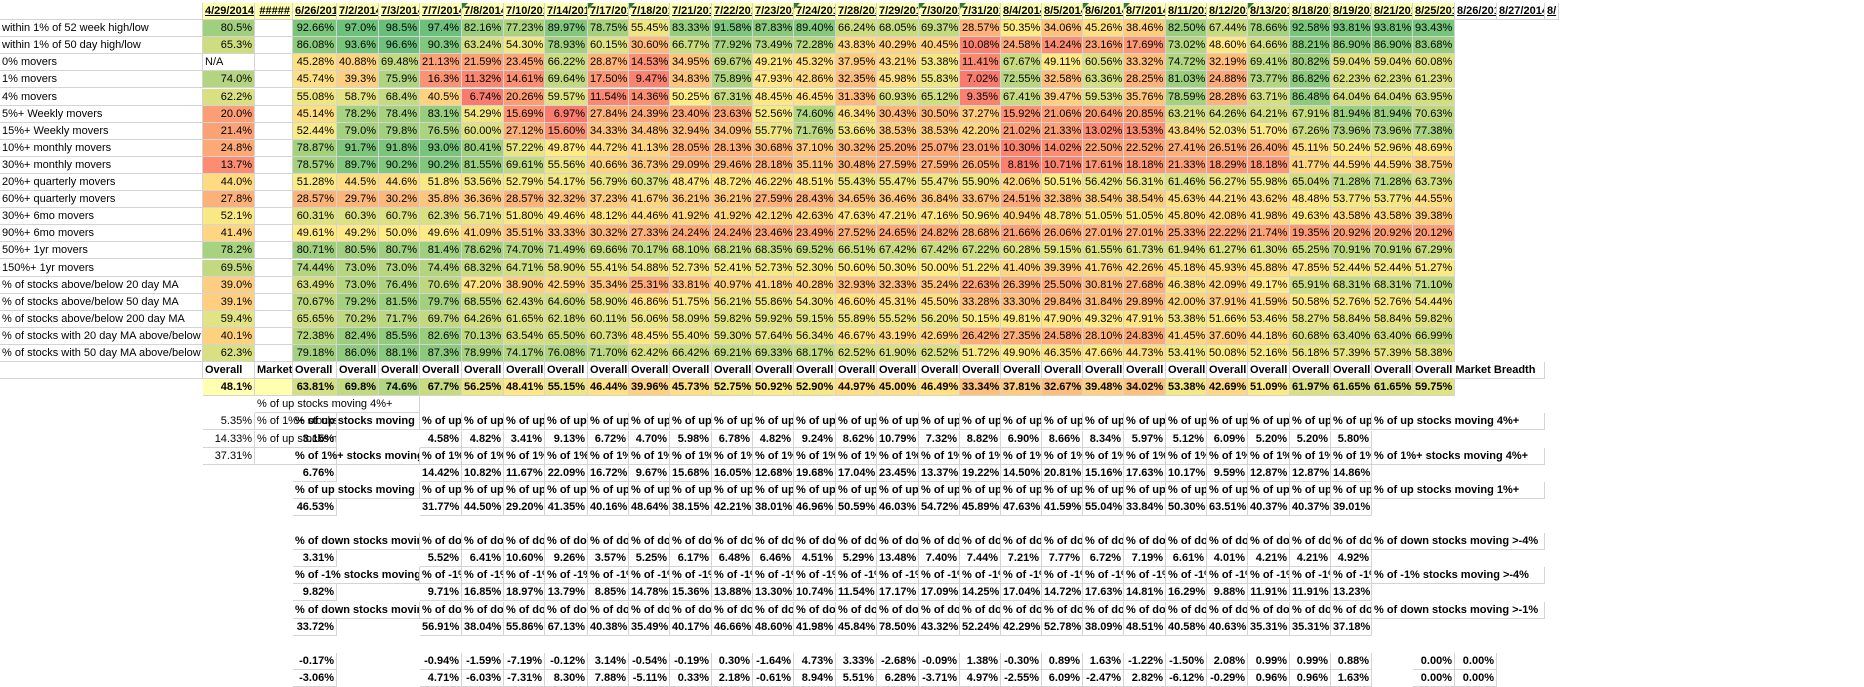 The image size is (1864, 687). Describe the element at coordinates (101, 63) in the screenshot. I see `metric-label: 0% movers` at that location.